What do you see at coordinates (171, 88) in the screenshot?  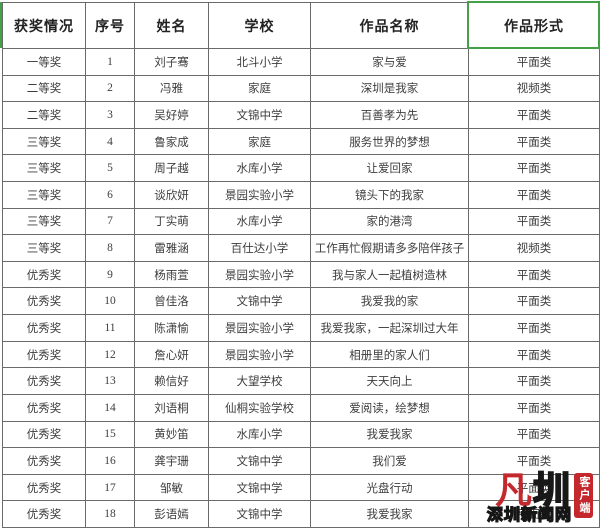 I see `cell-name: 冯雅` at bounding box center [171, 88].